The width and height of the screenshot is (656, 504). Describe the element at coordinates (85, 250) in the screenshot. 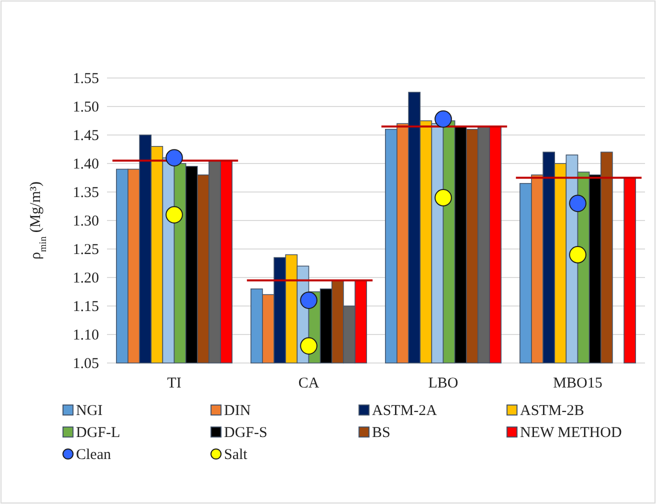

I see `y-tick-label: 1.25` at that location.